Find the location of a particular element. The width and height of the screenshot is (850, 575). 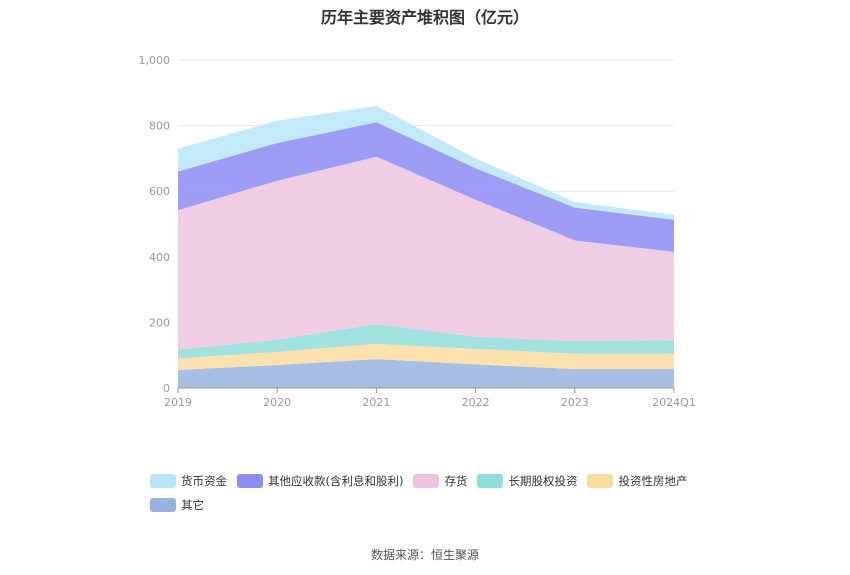

legend-item: 其他应收款(含利息和股利) is located at coordinates (320, 481).